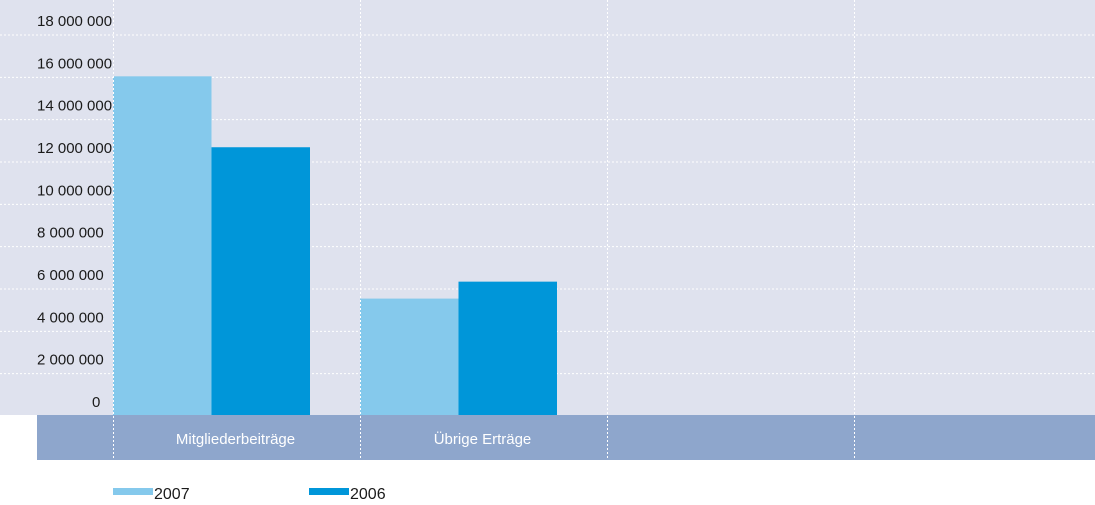 The width and height of the screenshot is (1095, 505). What do you see at coordinates (566, 437) in the screenshot?
I see `category-band` at bounding box center [566, 437].